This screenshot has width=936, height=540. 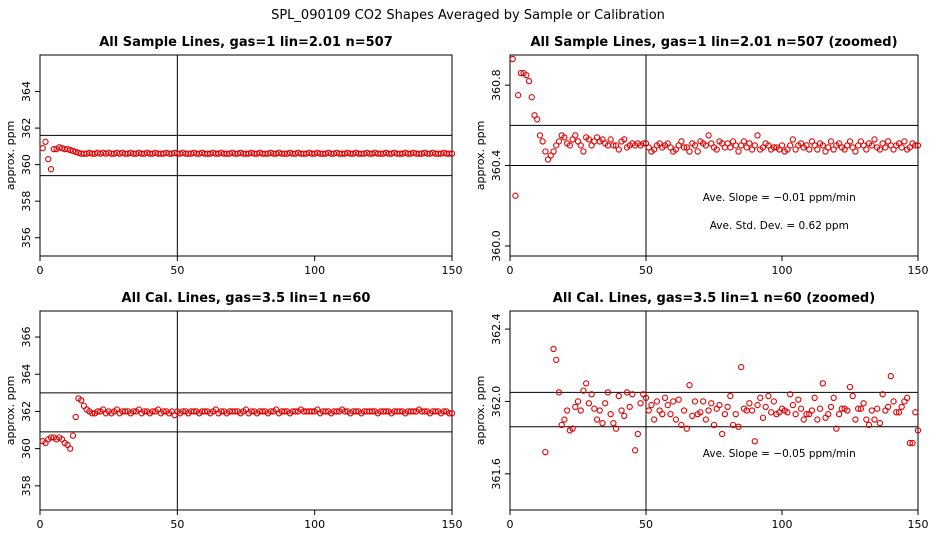 I want to click on y-tick-label: 358, so click(x=26, y=201).